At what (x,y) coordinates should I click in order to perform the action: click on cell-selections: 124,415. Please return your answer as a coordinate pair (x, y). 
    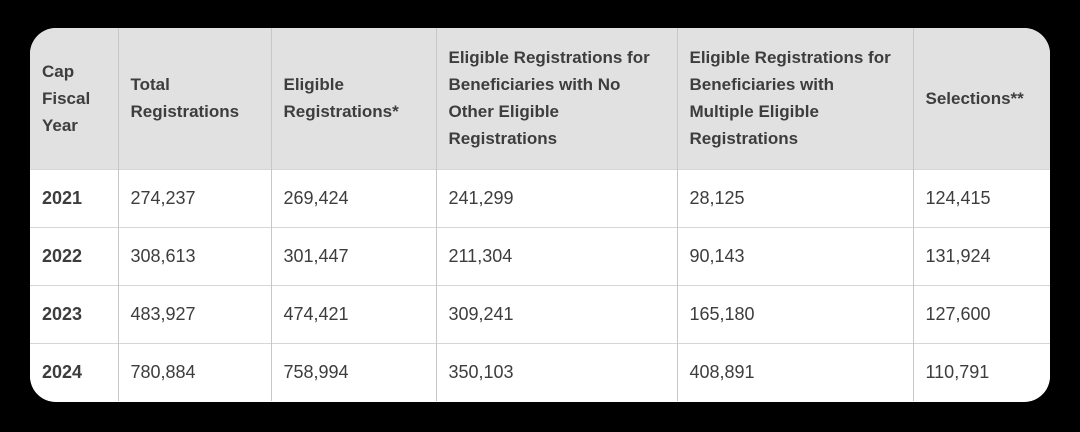
    Looking at the image, I should click on (981, 197).